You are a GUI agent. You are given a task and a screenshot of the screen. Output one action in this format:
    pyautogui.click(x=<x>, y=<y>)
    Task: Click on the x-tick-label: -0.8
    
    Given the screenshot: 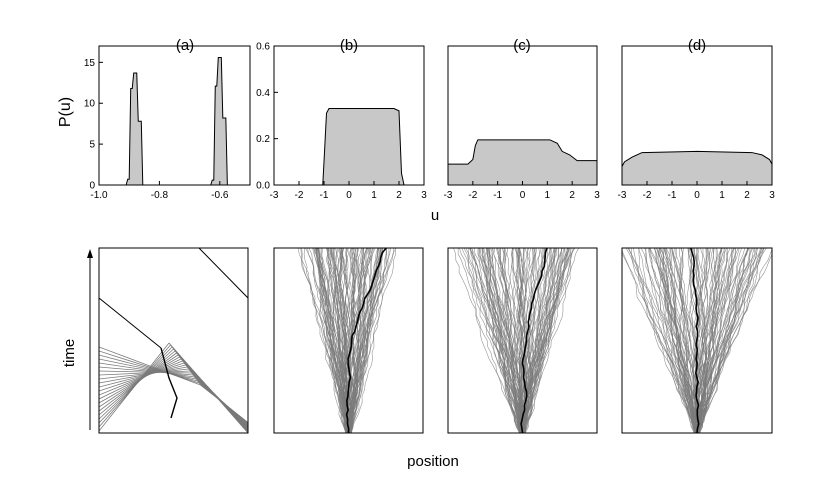 What is the action you would take?
    pyautogui.click(x=160, y=195)
    